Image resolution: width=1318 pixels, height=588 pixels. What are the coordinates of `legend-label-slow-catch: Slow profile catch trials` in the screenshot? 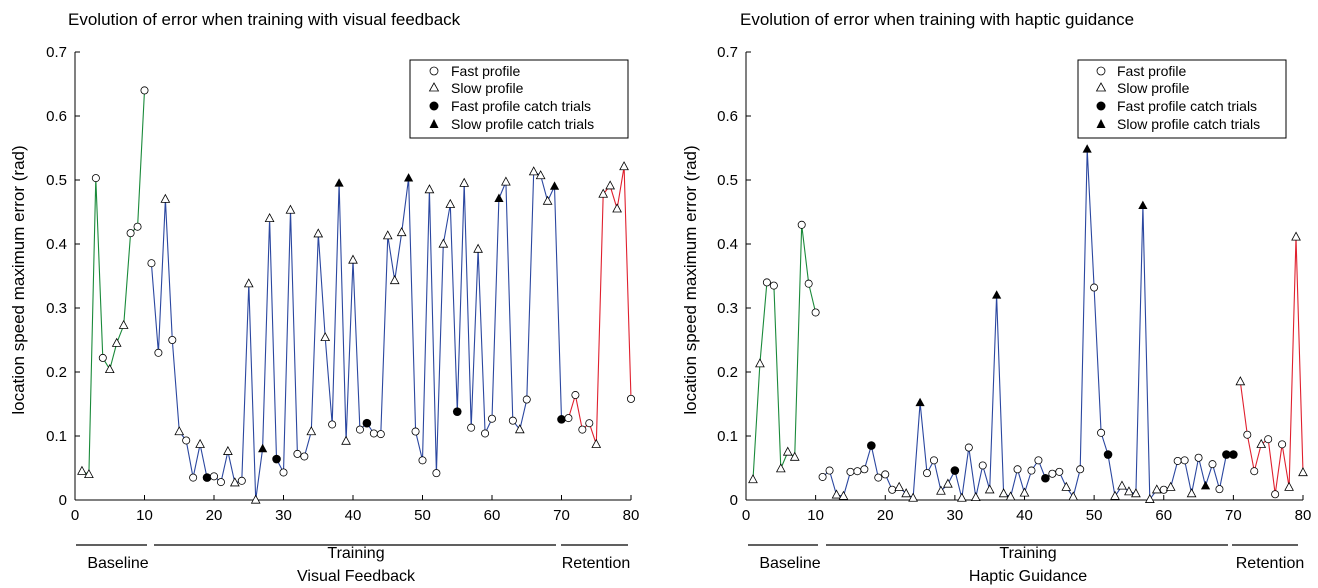 It's located at (1188, 124).